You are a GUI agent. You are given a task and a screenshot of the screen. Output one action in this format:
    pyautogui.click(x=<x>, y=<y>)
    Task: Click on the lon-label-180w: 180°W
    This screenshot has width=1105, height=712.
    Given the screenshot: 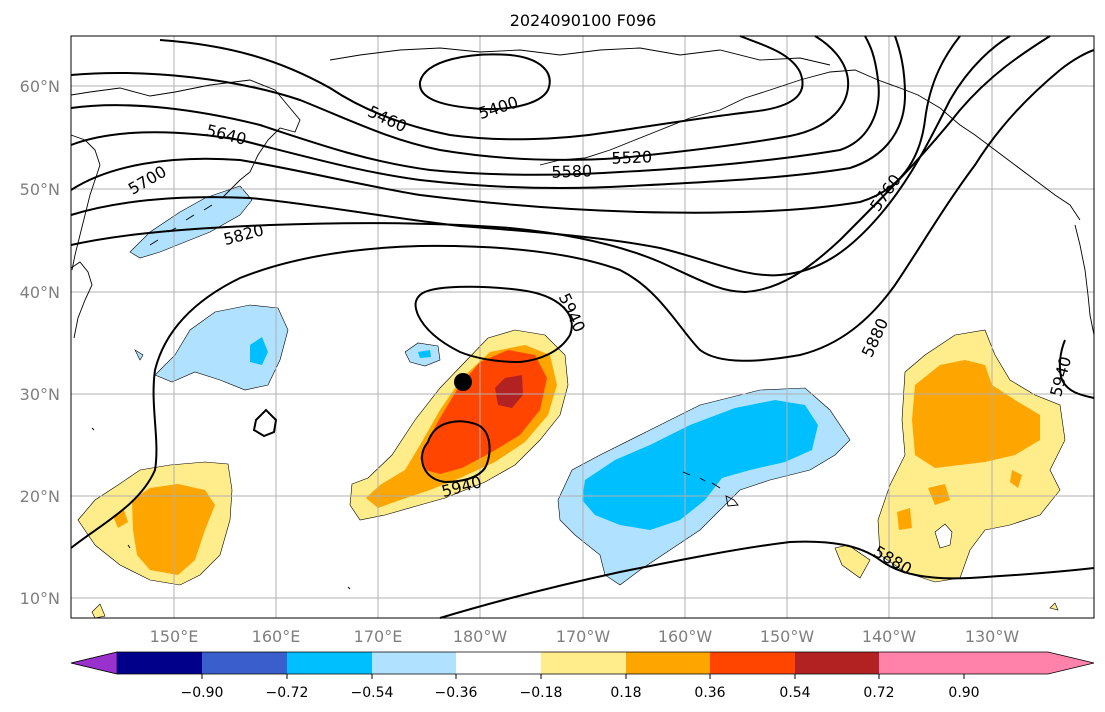 What is the action you would take?
    pyautogui.click(x=480, y=636)
    